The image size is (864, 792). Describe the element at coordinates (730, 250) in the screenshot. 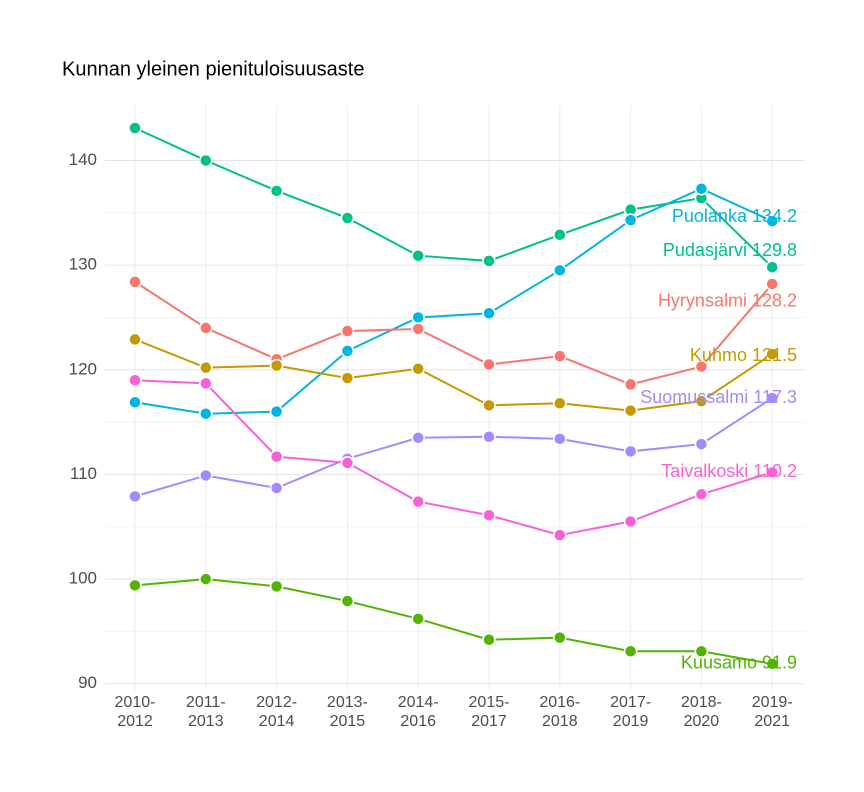

I see `end-label: Pudasjärvi 129.8` at that location.